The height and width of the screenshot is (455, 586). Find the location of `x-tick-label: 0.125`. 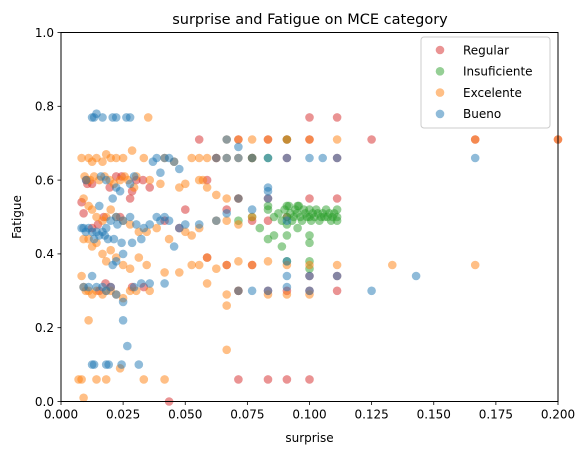

x-tick-label: 0.125 is located at coordinates (371, 415).